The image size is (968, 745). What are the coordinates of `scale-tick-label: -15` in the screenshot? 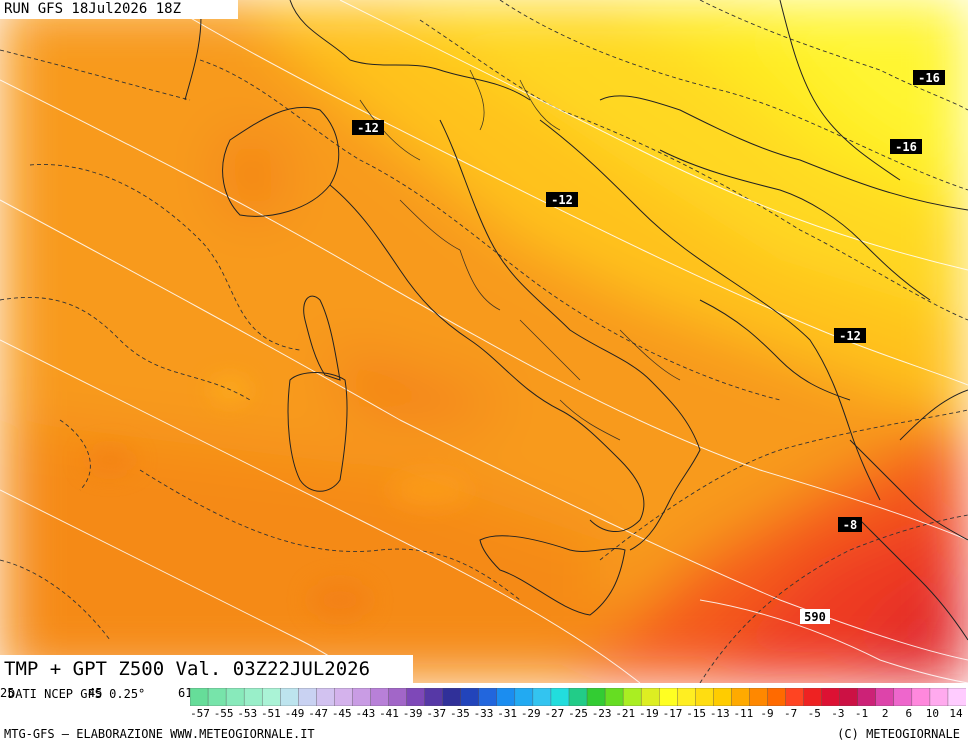 It's located at (696, 713).